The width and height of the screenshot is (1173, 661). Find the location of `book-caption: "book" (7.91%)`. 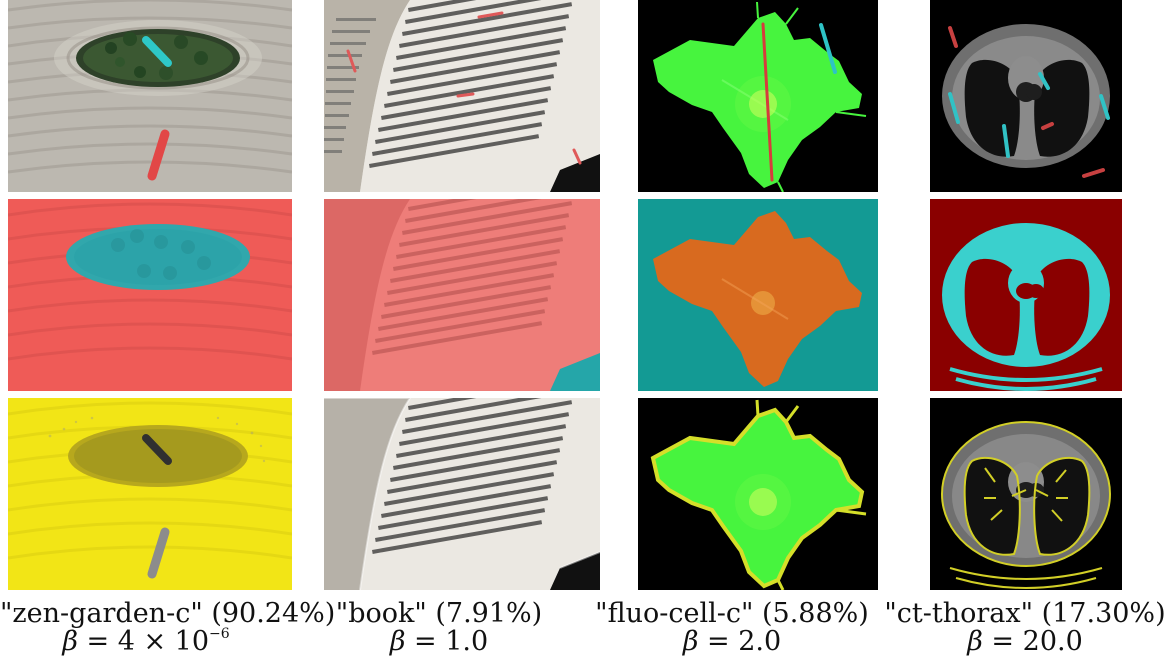

book-caption: "book" (7.91%) is located at coordinates (439, 613).